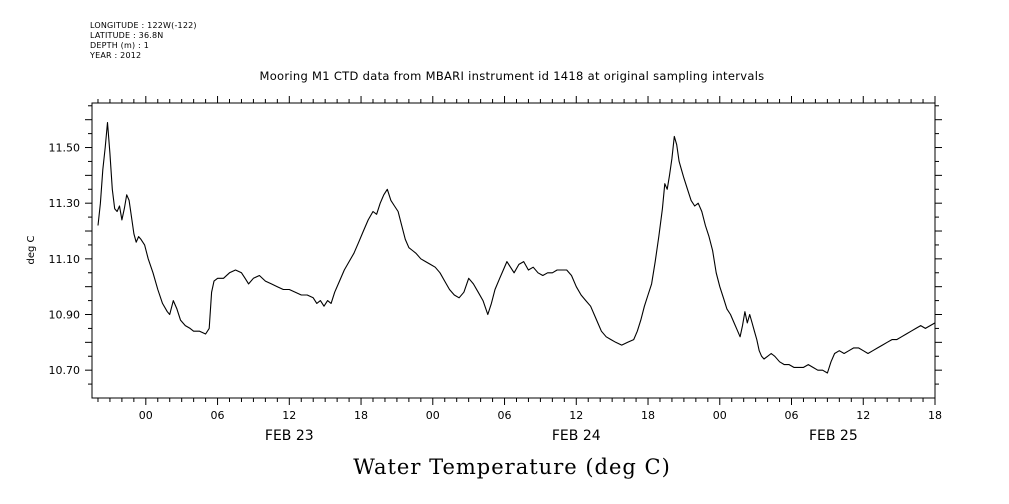 The width and height of the screenshot is (1009, 504). Describe the element at coordinates (576, 436) in the screenshot. I see `date-label: FEB 24` at that location.